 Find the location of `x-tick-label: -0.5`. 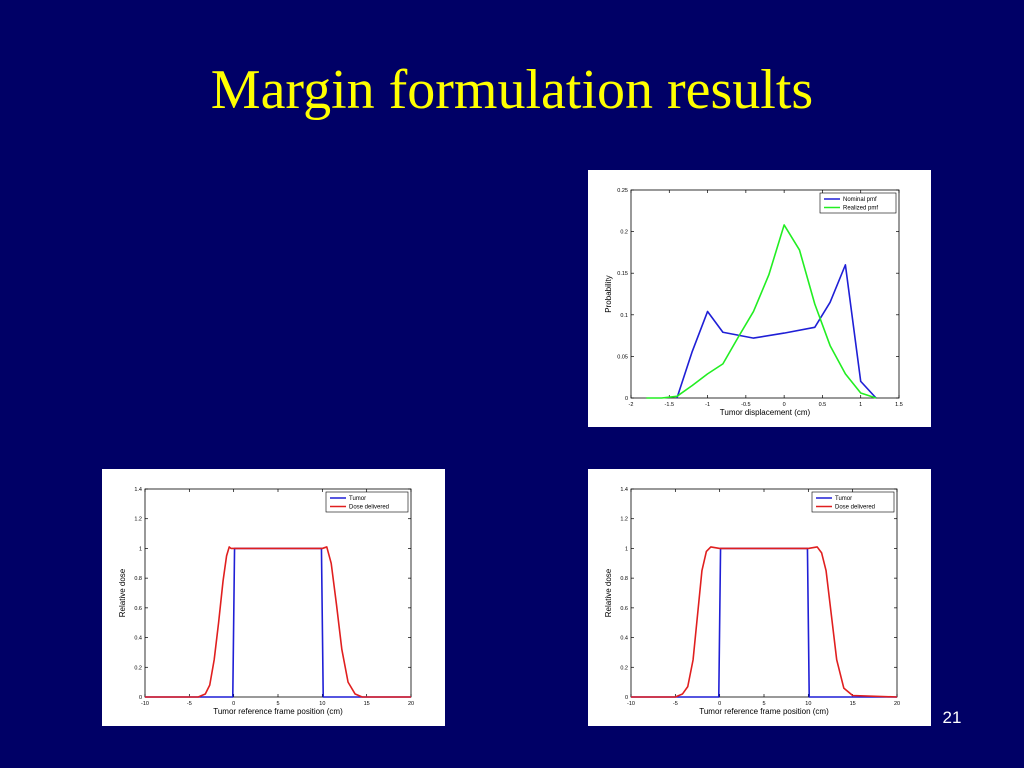

x-tick-label: -0.5 is located at coordinates (745, 405).